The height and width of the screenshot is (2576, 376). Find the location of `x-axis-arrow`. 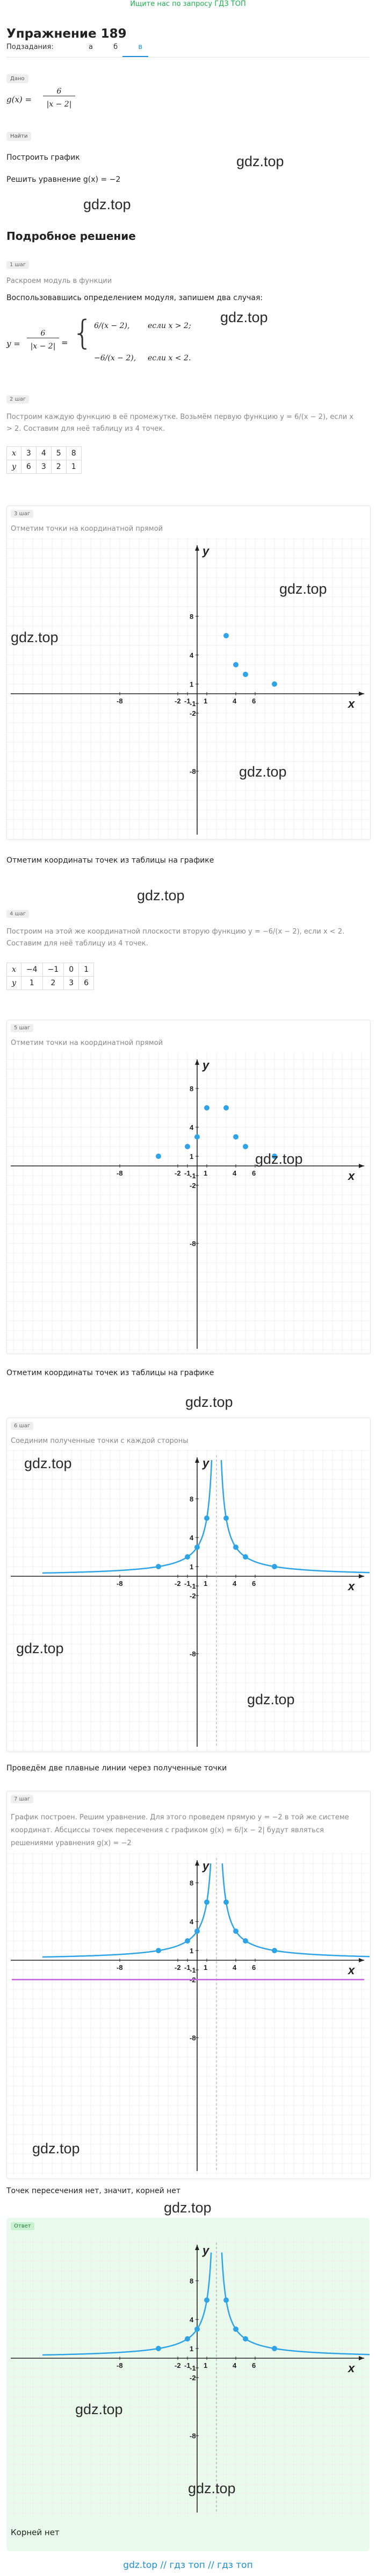

x-axis-arrow is located at coordinates (361, 694).